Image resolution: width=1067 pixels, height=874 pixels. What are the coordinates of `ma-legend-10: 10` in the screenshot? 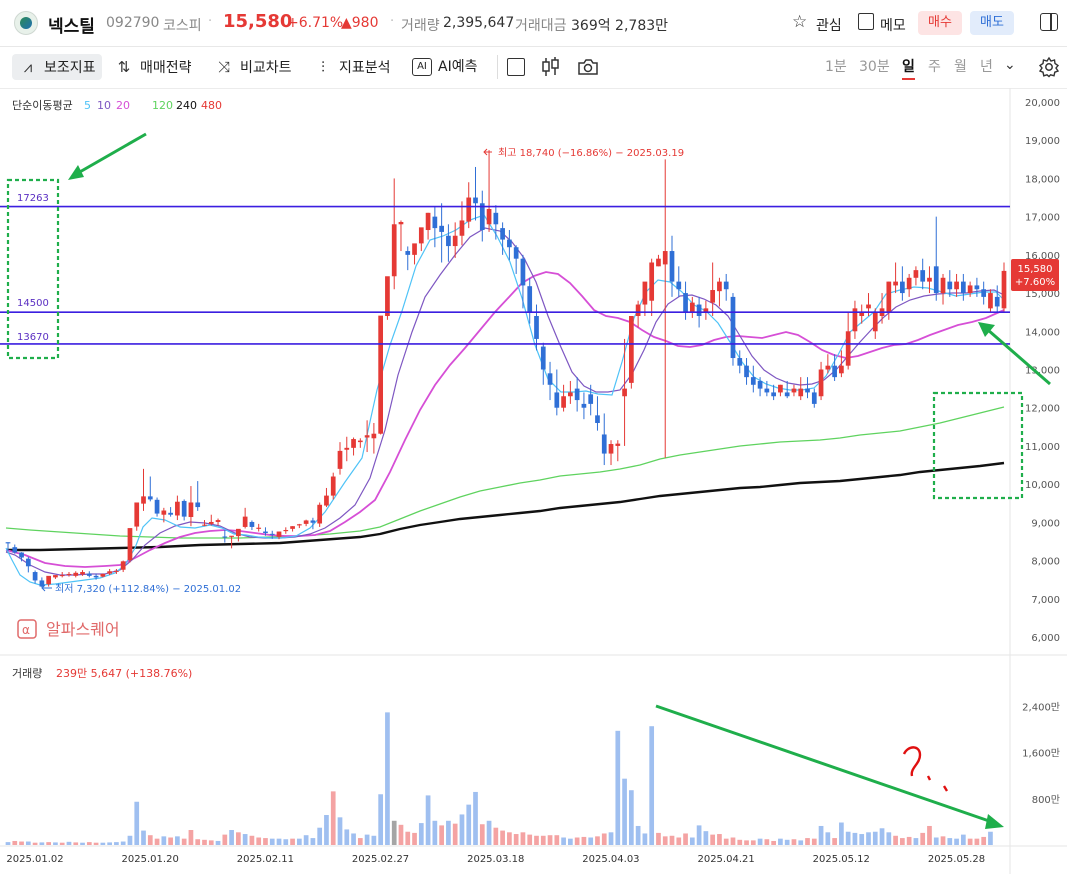 It's located at (104, 105).